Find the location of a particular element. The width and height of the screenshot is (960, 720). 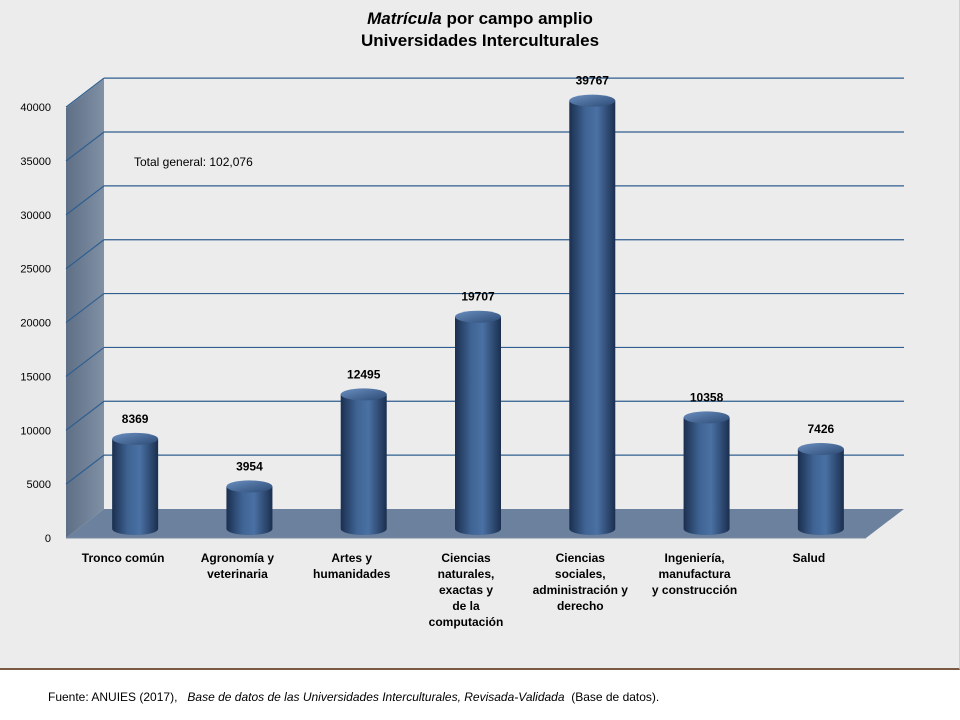

title-italic: Matrícula is located at coordinates (404, 18).